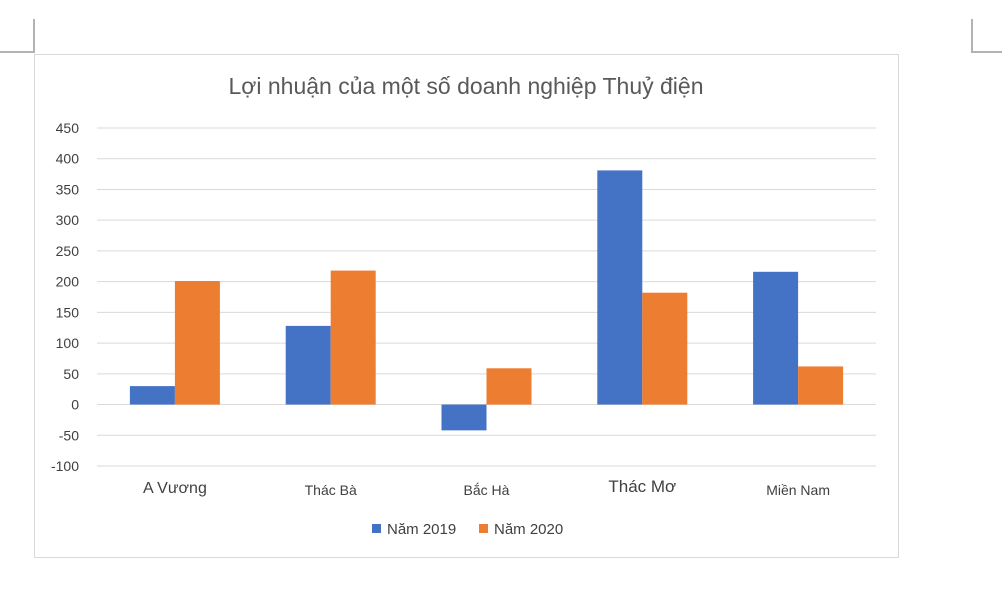 This screenshot has width=1002, height=600. Describe the element at coordinates (75, 405) in the screenshot. I see `y-tick-label: 0` at that location.